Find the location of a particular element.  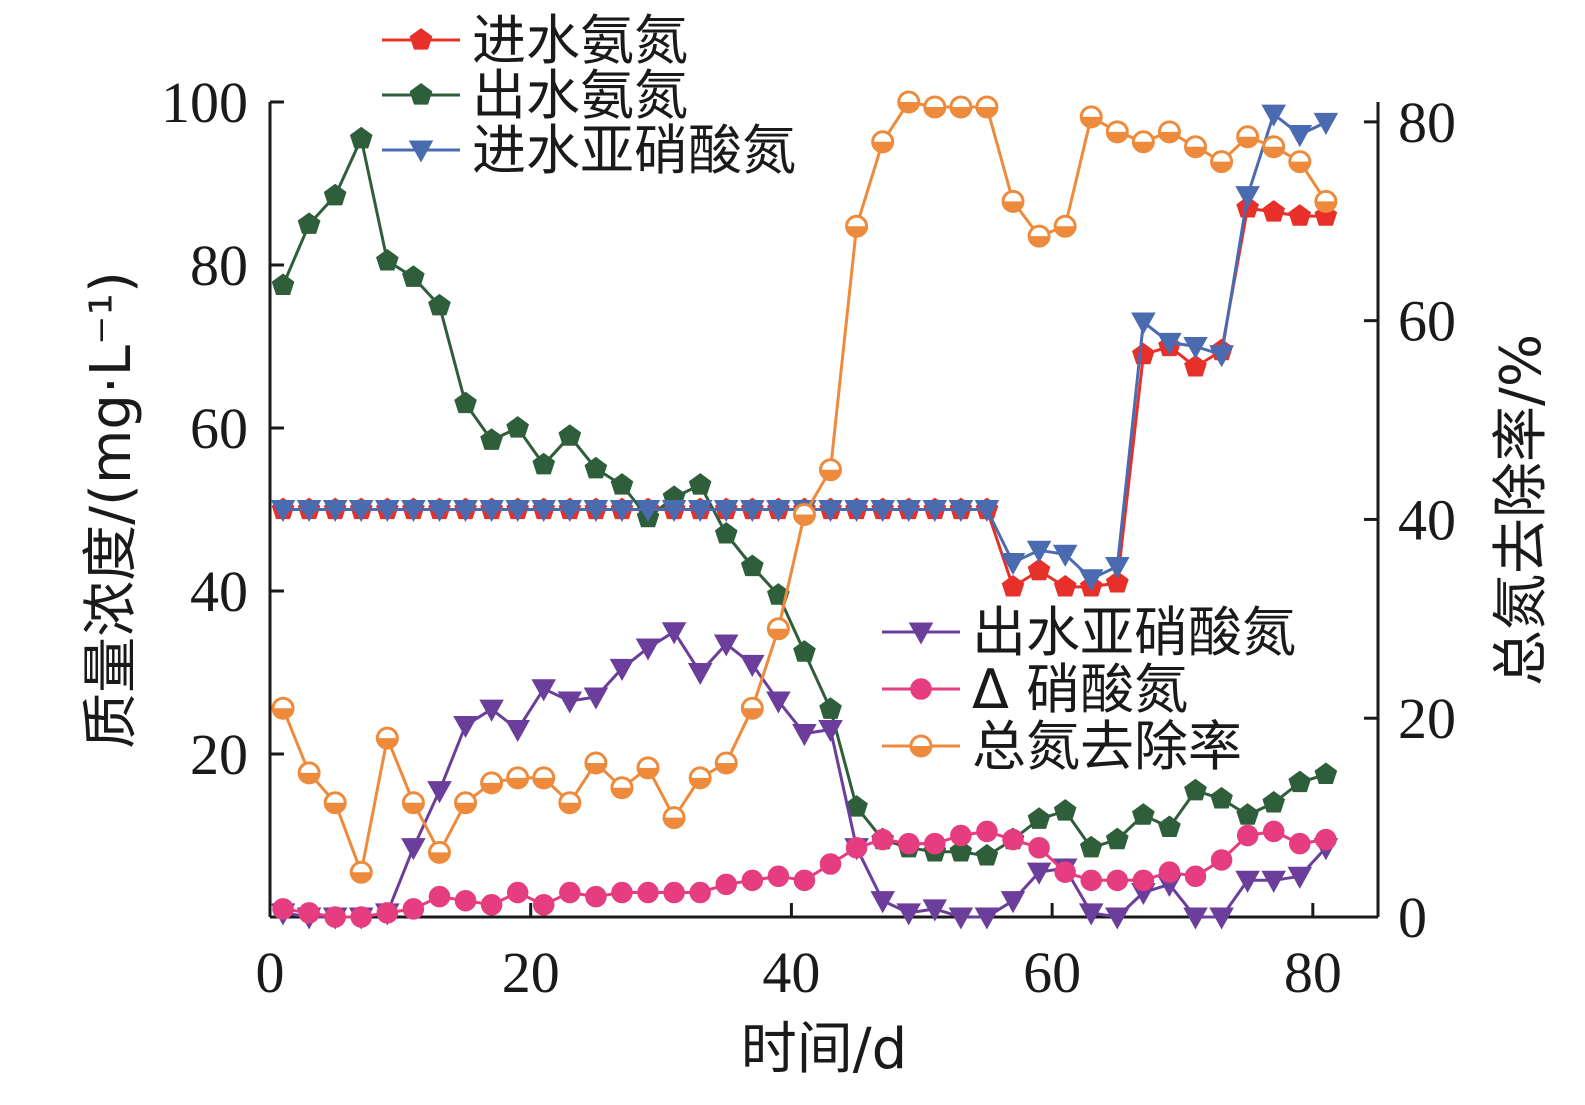

legend-label: 总氮去除率 is located at coordinates (1107, 746).